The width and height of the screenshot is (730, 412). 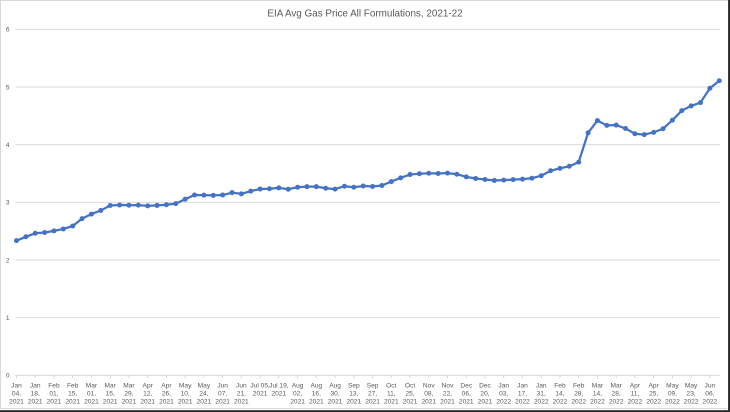 What do you see at coordinates (466, 385) in the screenshot?
I see `svg-text: Dec` at bounding box center [466, 385].